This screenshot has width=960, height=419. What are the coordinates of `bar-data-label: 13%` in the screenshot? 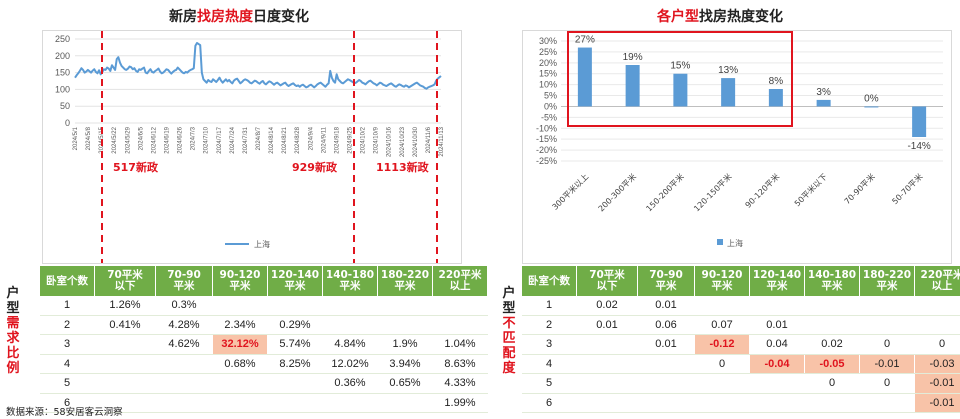 It's located at (728, 70).